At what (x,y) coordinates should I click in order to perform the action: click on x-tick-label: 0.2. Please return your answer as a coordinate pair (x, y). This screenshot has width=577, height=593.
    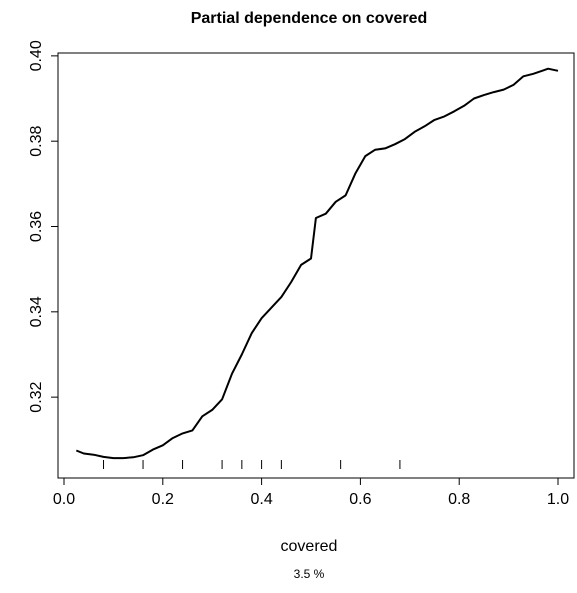
    Looking at the image, I should click on (163, 499).